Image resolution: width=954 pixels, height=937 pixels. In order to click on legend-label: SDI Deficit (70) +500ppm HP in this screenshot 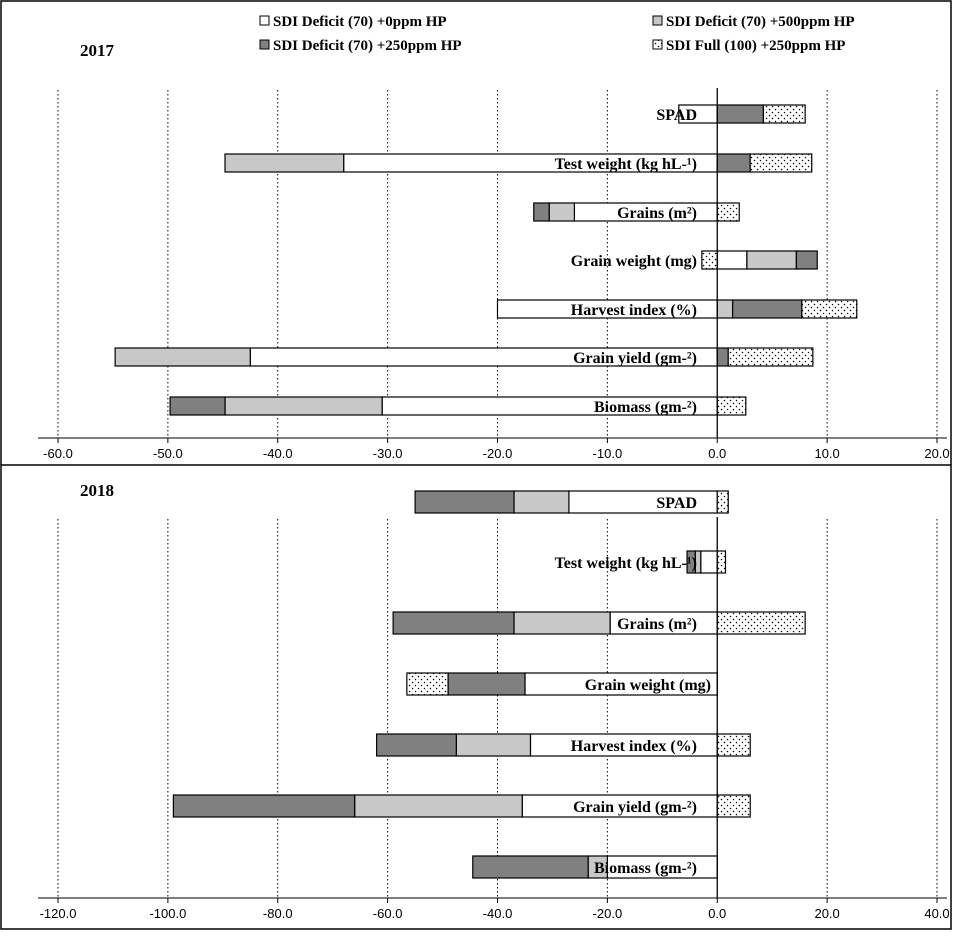, I will do `click(760, 22)`.